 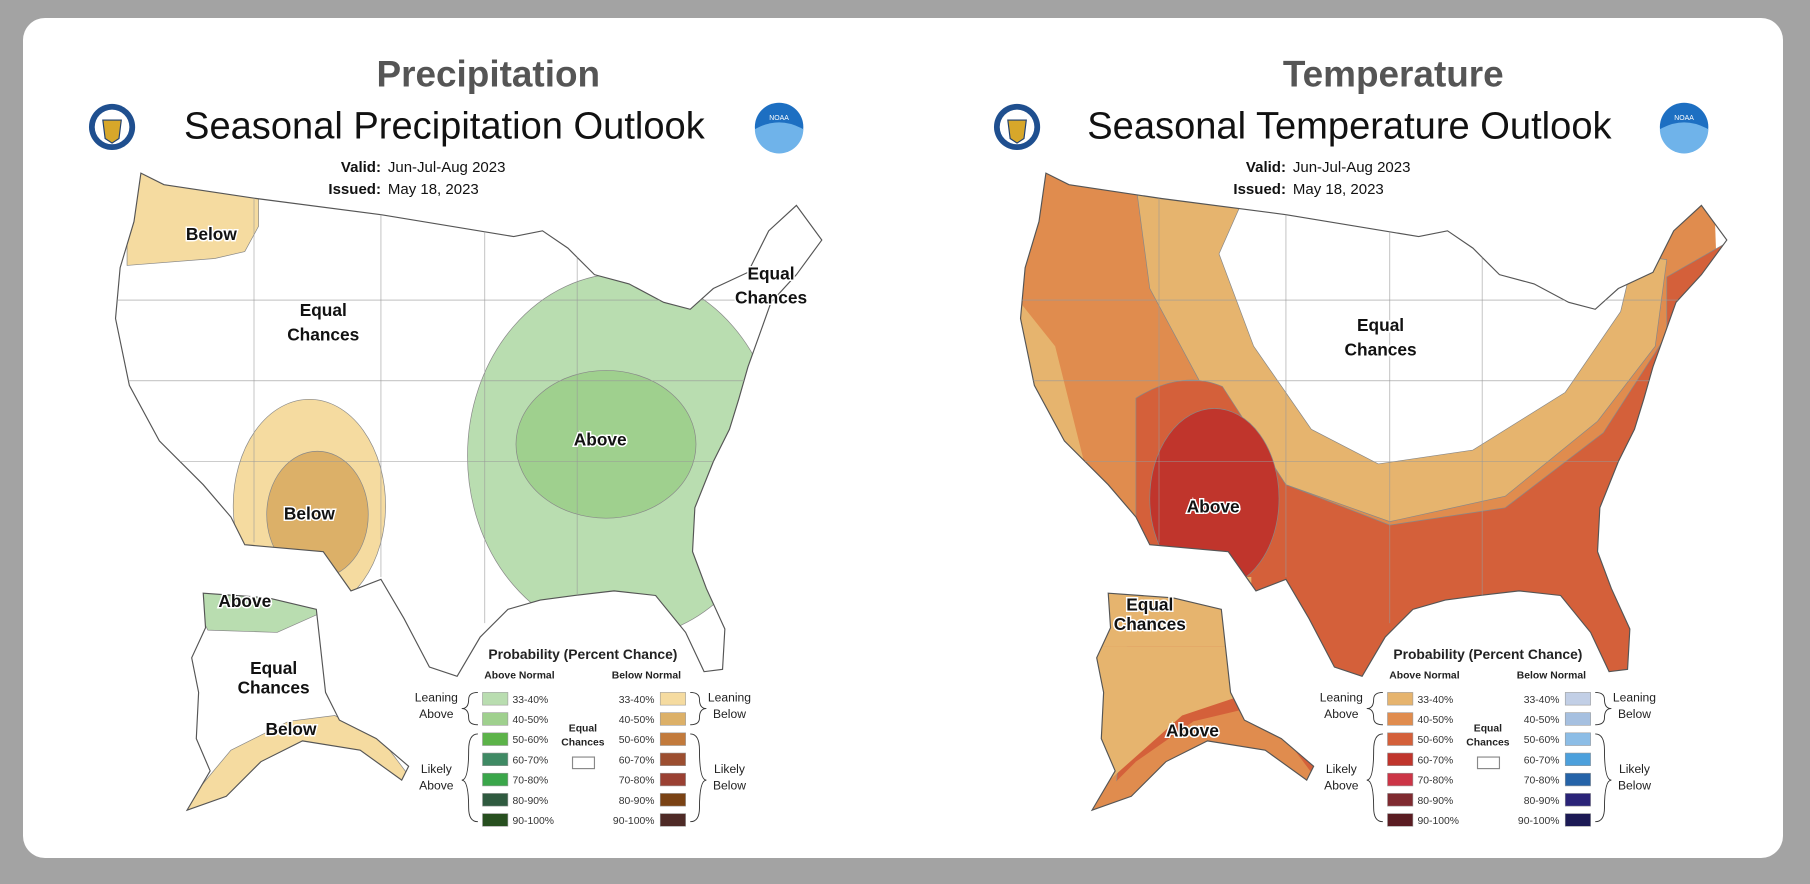 I want to click on legend-range-above: 50-60%, so click(x=531, y=740).